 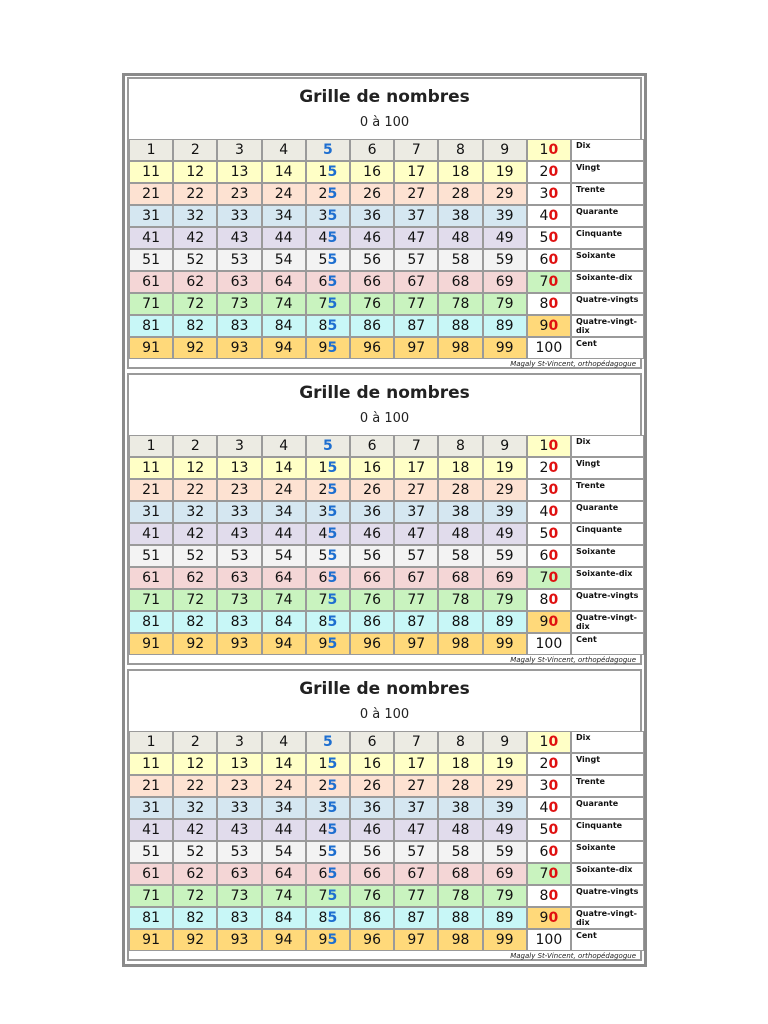 I want to click on number-word: Vingt, so click(x=607, y=764).